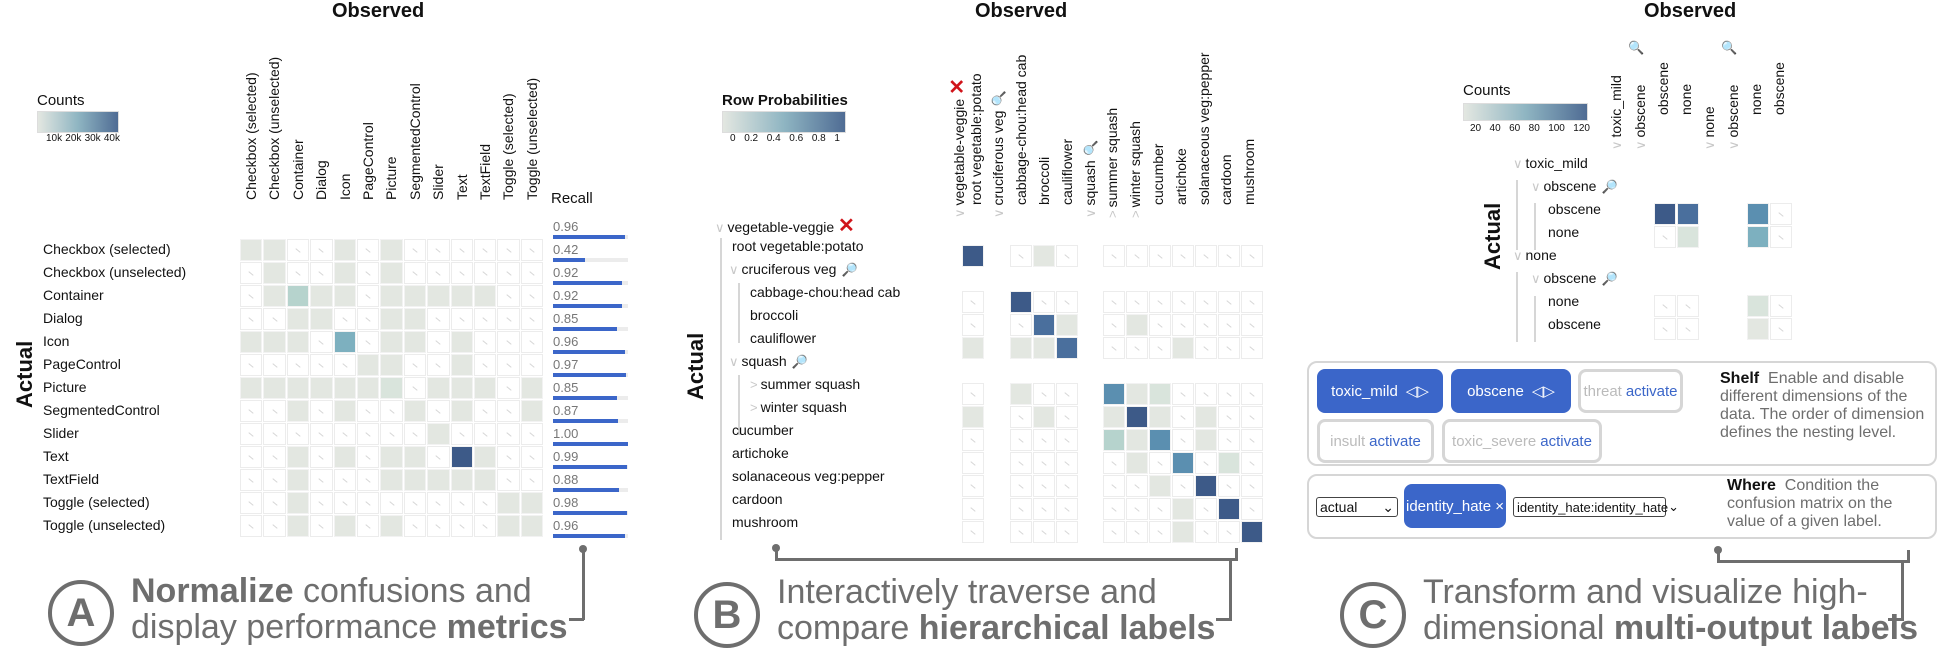 The height and width of the screenshot is (649, 1947). What do you see at coordinates (1380, 391) in the screenshot?
I see `shelf-chip-toxic_mild: toxic_mild ◁▷` at bounding box center [1380, 391].